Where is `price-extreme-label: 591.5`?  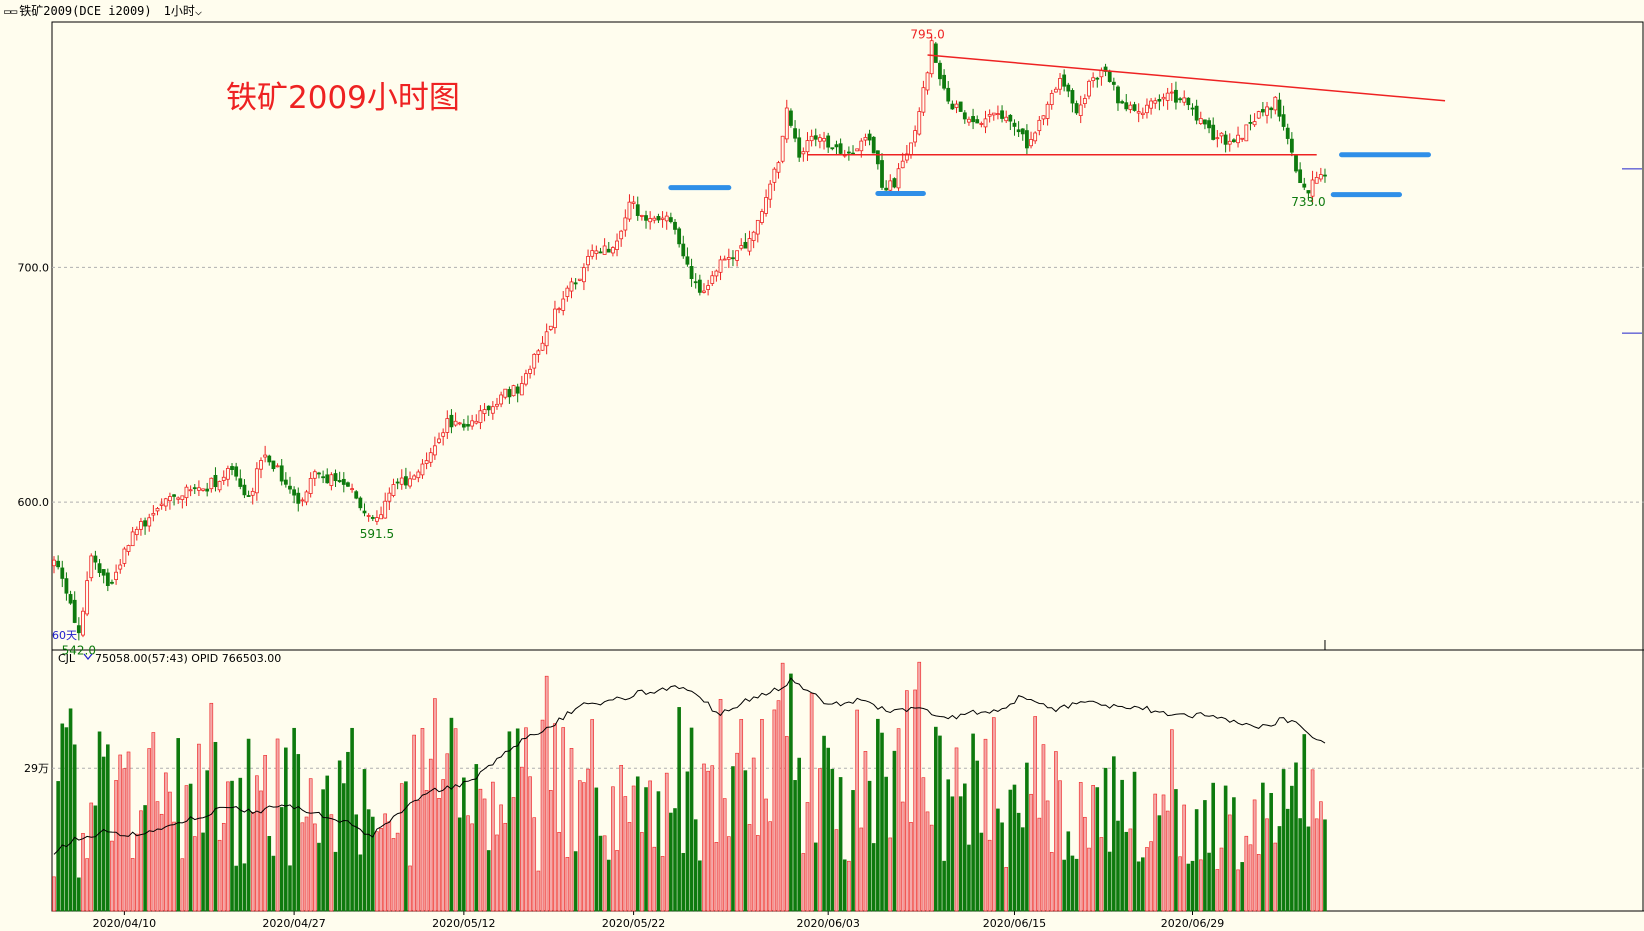 price-extreme-label: 591.5 is located at coordinates (377, 534).